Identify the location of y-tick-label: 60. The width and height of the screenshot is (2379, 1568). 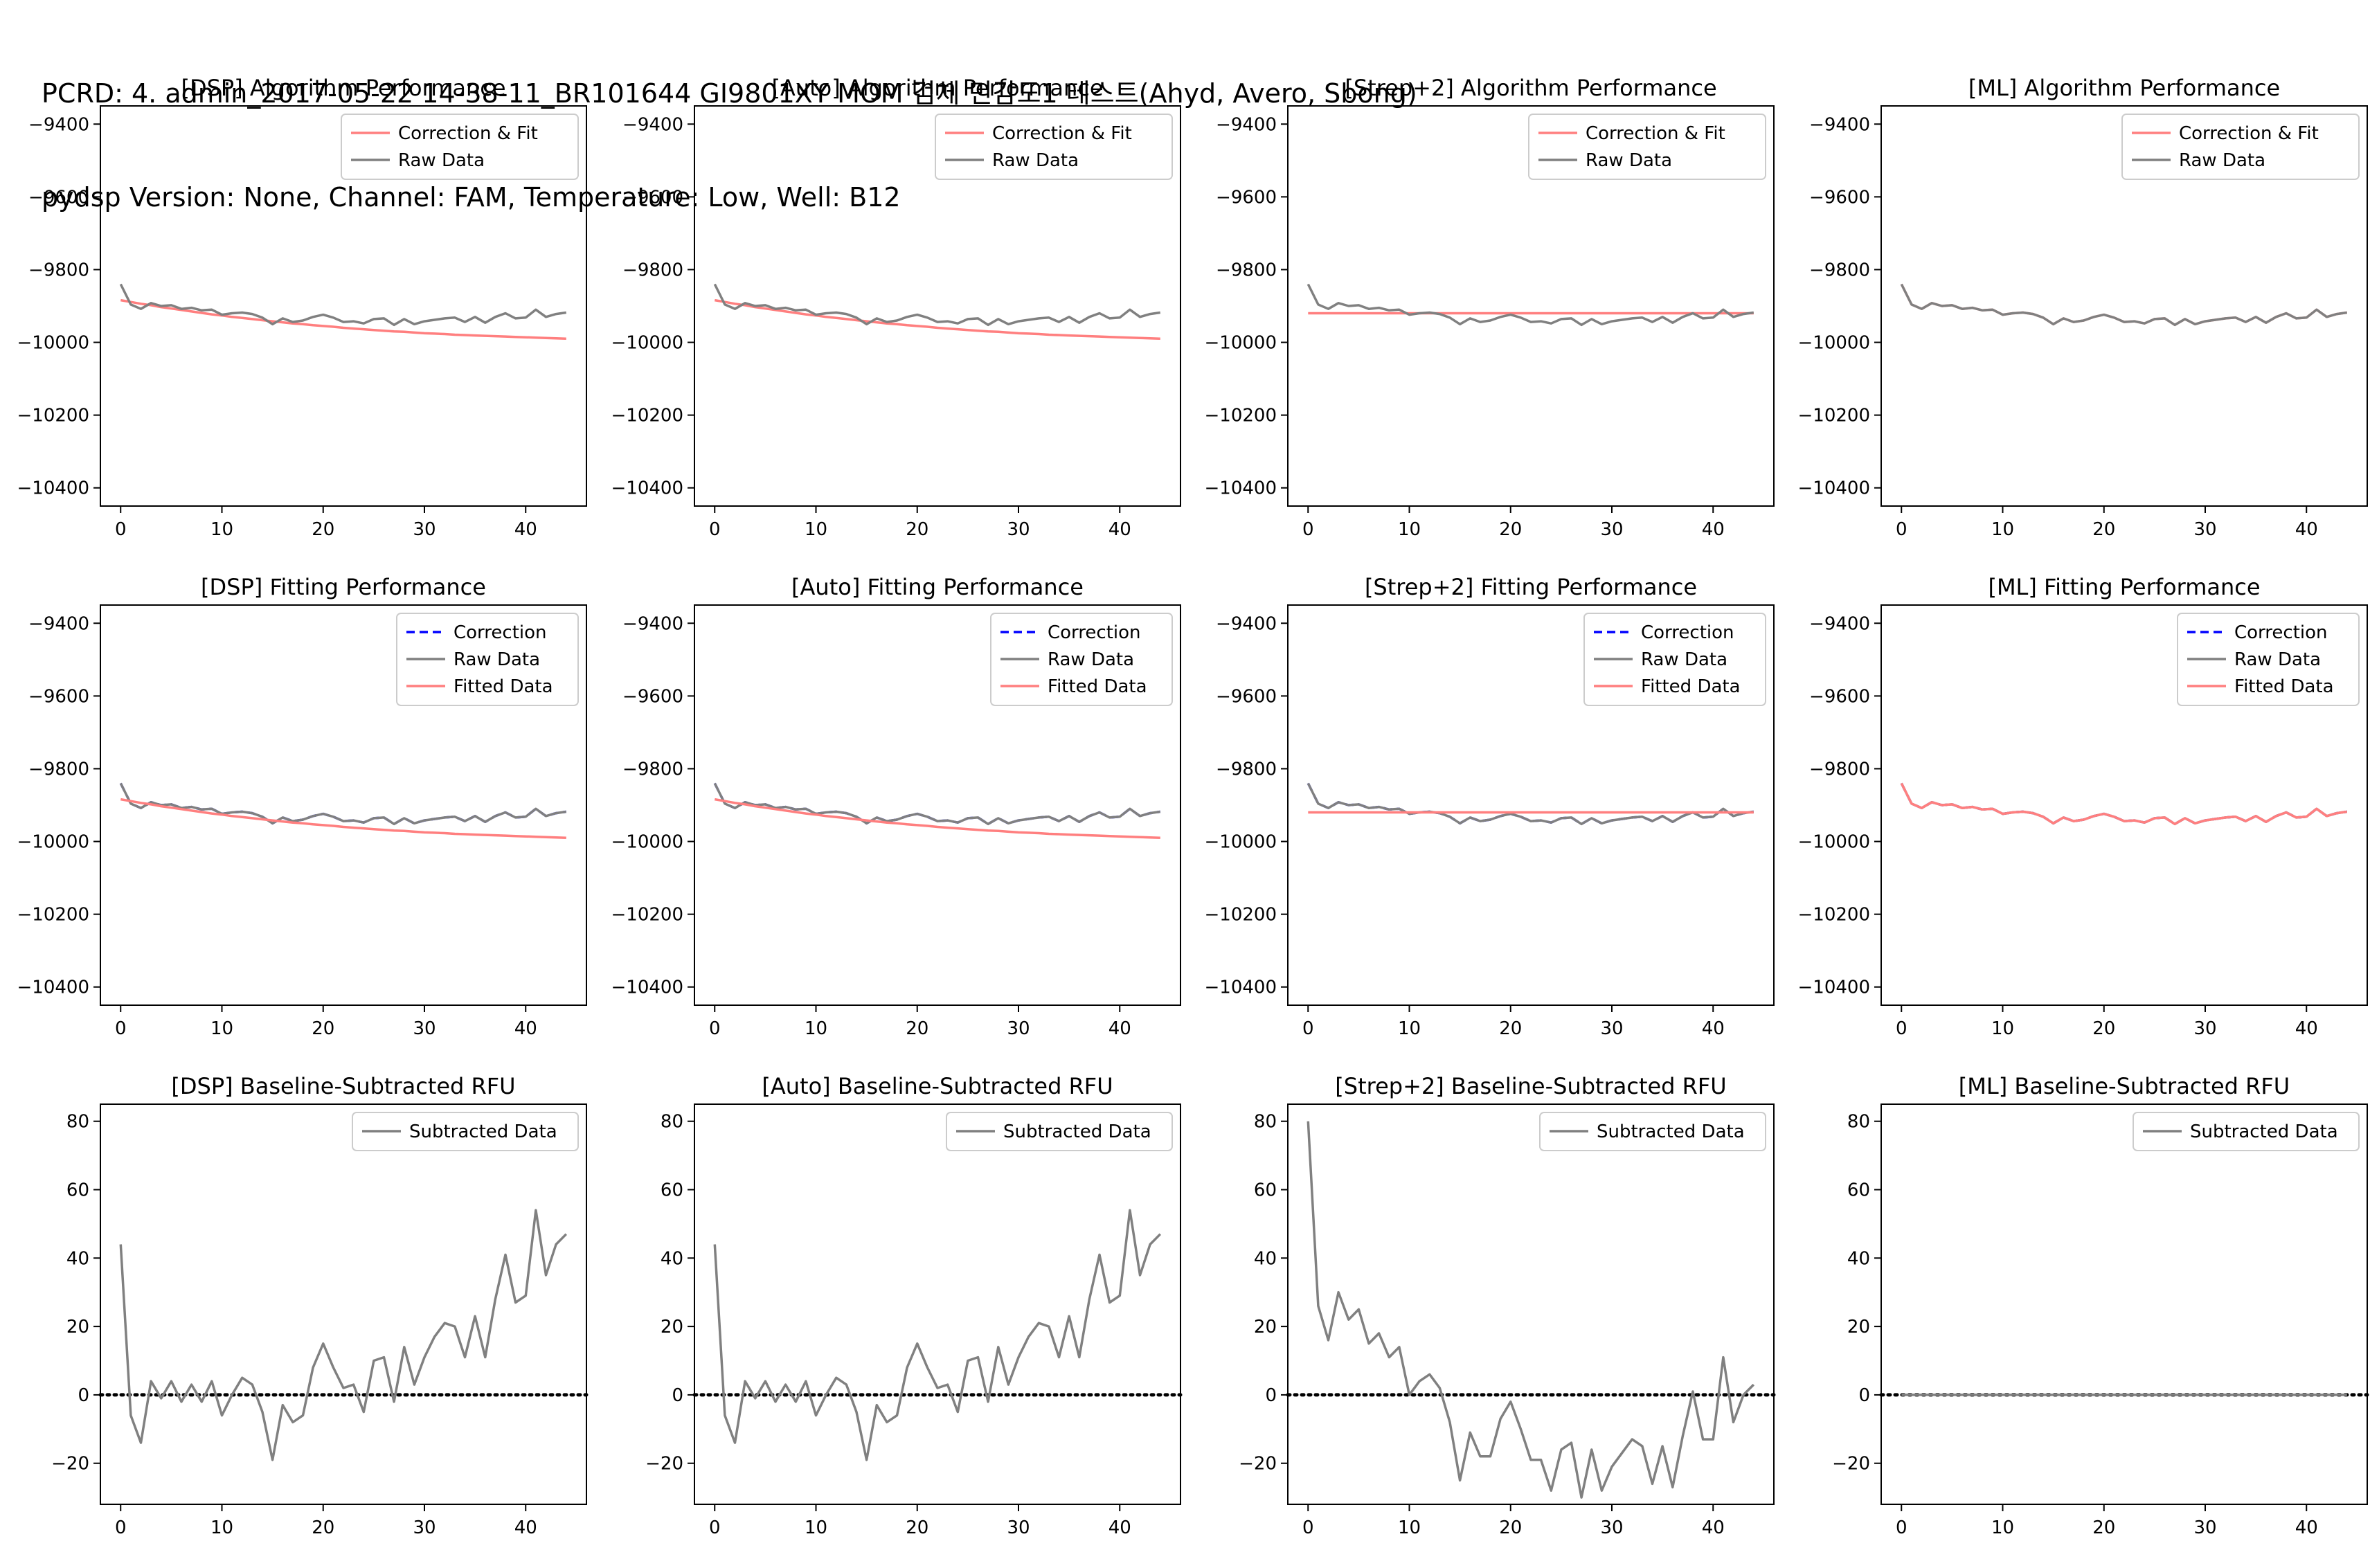
(672, 1190).